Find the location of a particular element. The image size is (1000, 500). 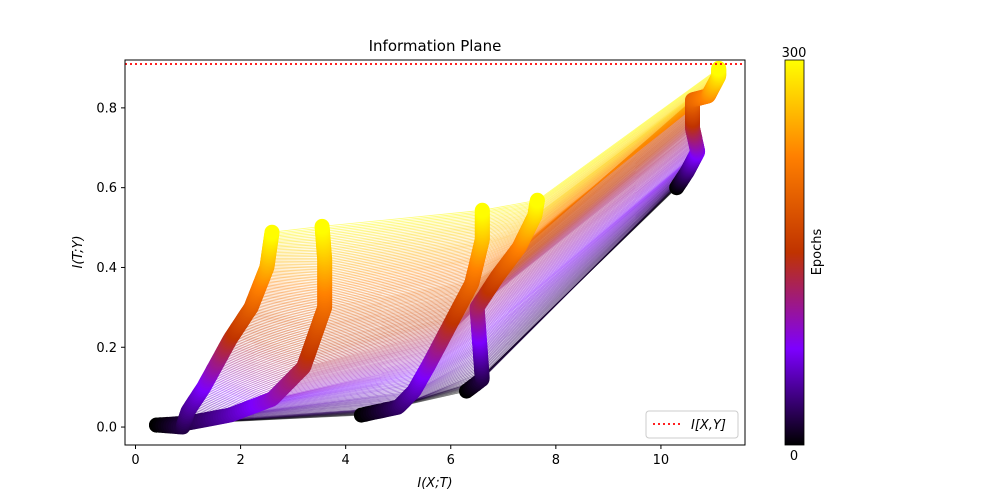

y-tick-label: 0.2 is located at coordinates (106, 348).